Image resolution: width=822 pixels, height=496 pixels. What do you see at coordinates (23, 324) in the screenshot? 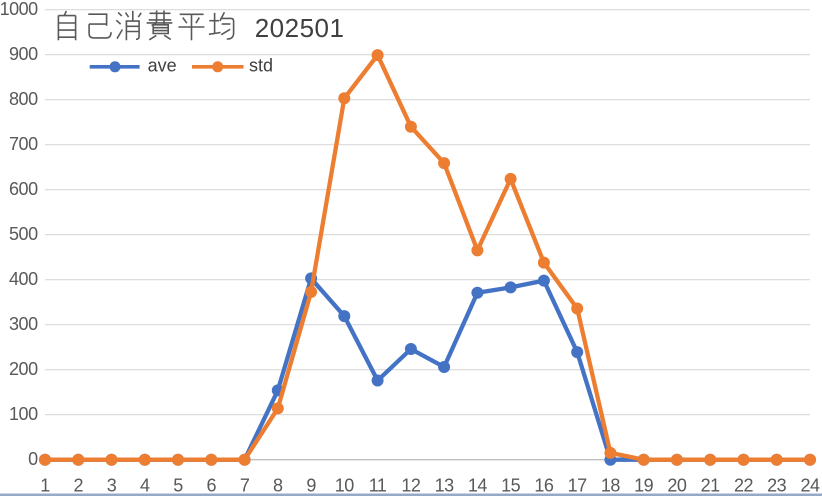
I see `svg-text: 300` at bounding box center [23, 324].